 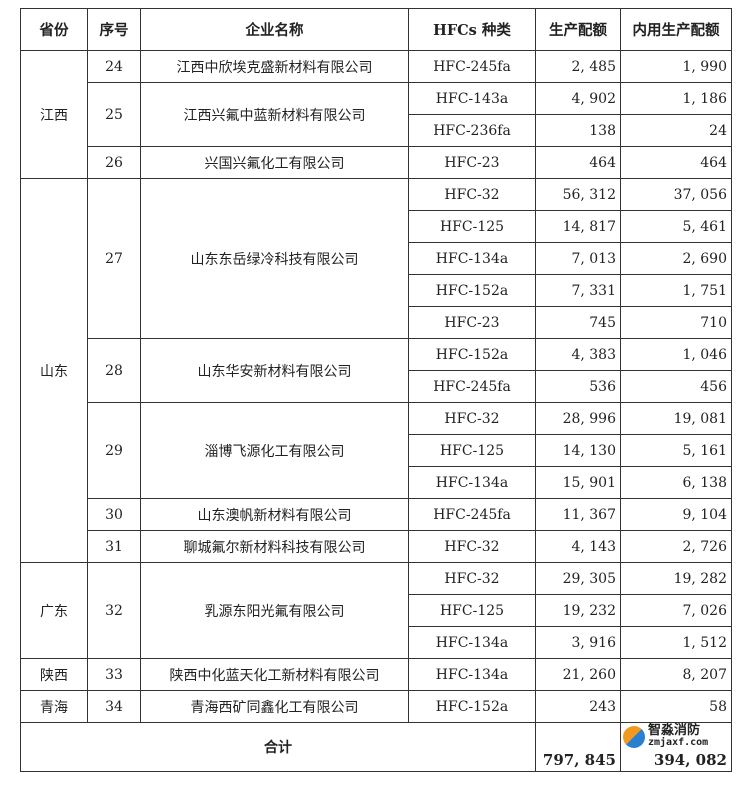 What do you see at coordinates (676, 226) in the screenshot?
I see `internal-quota-cell: 5, 461` at bounding box center [676, 226].